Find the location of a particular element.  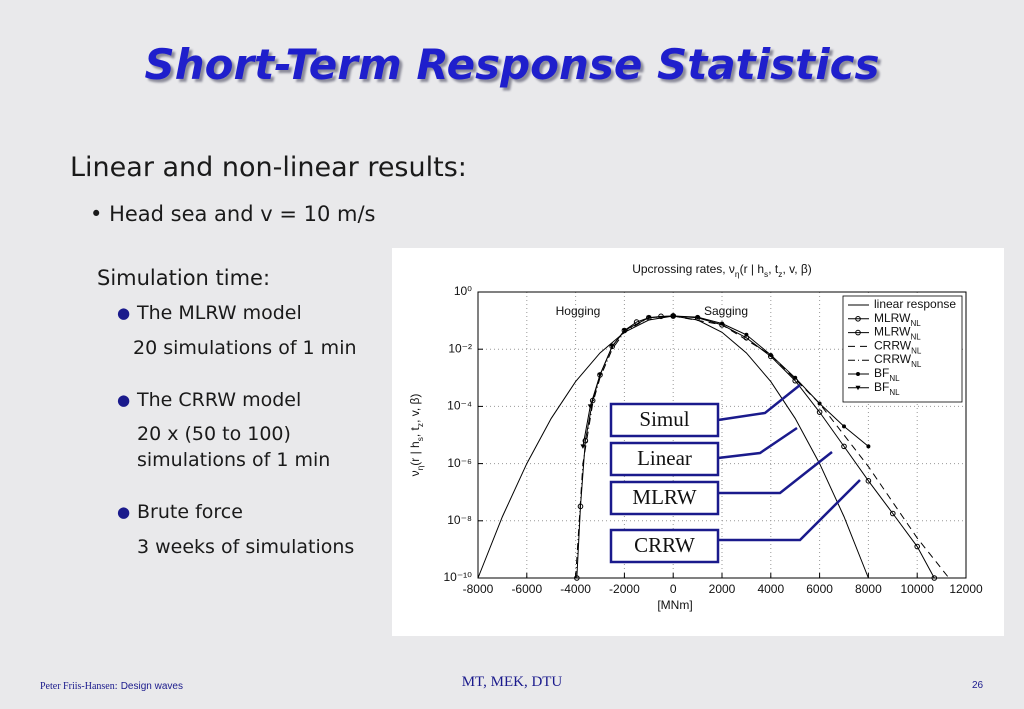

x-tick-label: 6000 is located at coordinates (819, 589).